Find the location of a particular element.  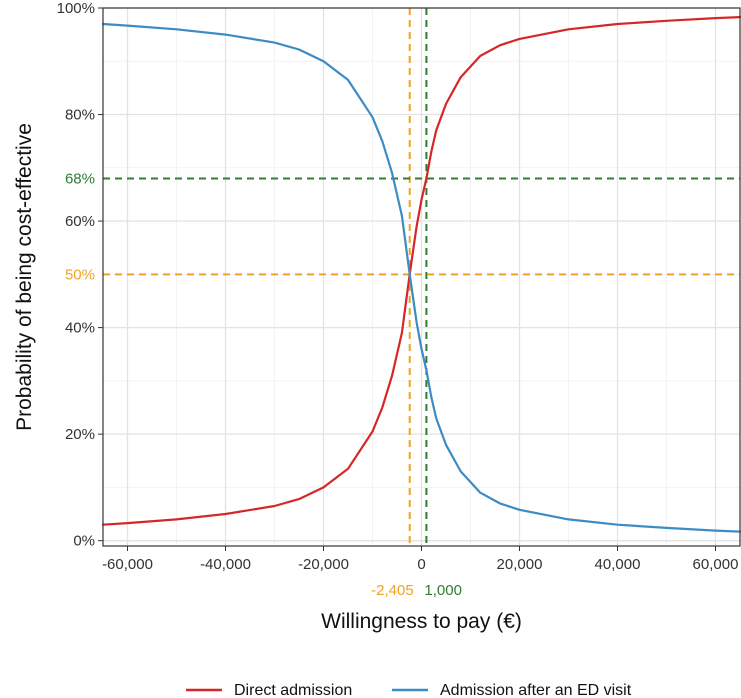

y-reference-label: 50% is located at coordinates (80, 274).